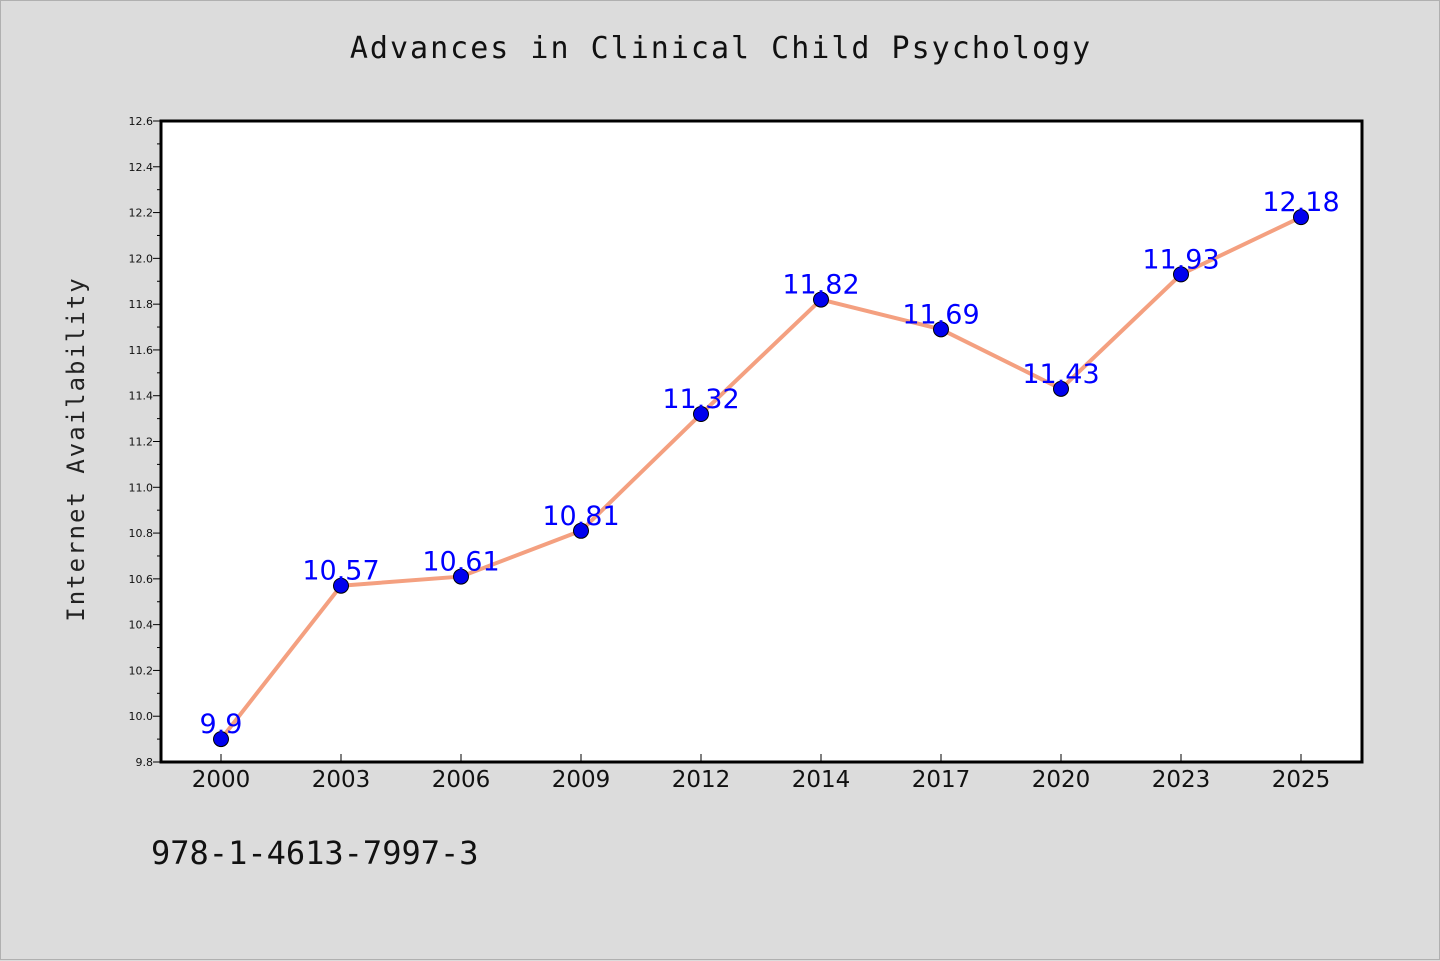  Describe the element at coordinates (460, 562) in the screenshot. I see `data-label: 10.61` at that location.